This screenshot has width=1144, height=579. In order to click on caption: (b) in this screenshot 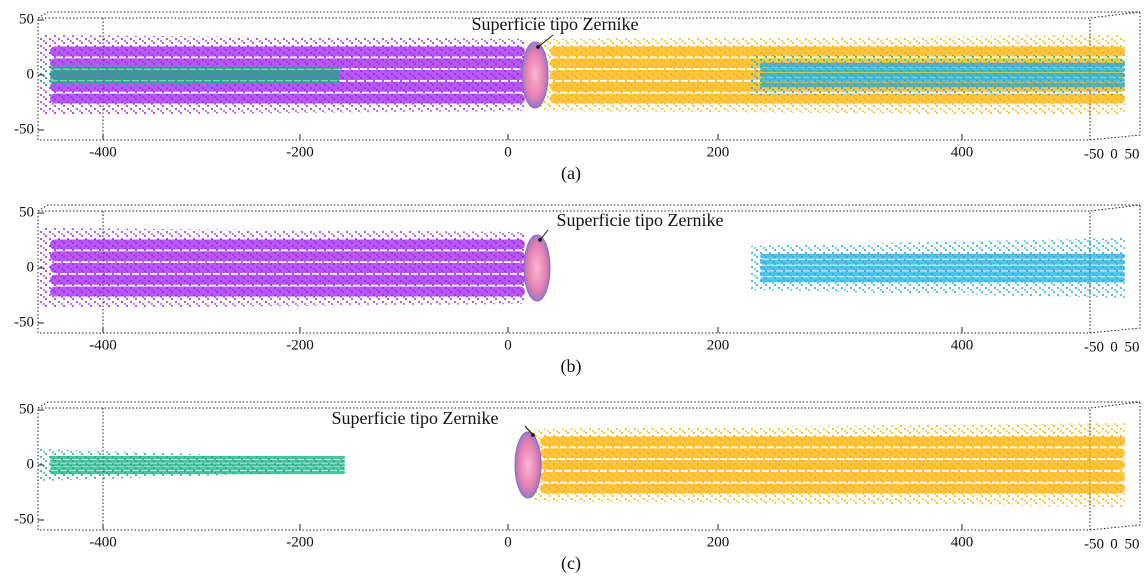, I will do `click(571, 366)`.